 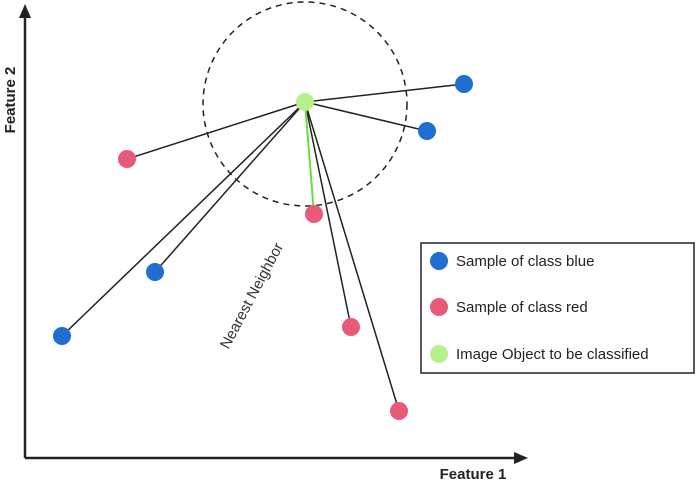 What do you see at coordinates (521, 458) in the screenshot?
I see `x-axis-arrow` at bounding box center [521, 458].